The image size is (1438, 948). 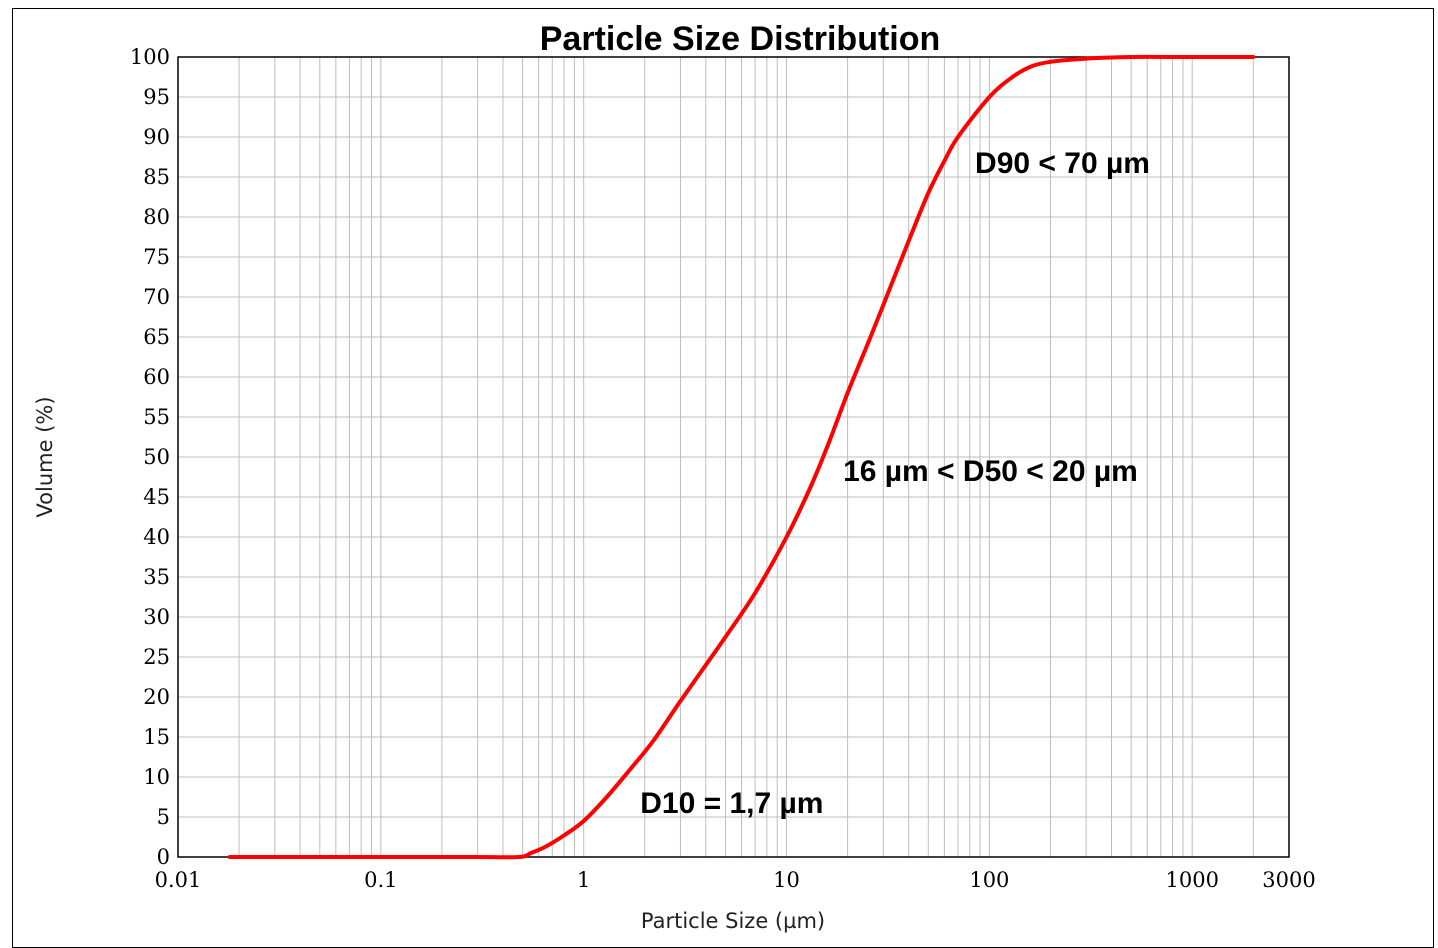 What do you see at coordinates (156, 577) in the screenshot?
I see `y-tick-label: 35` at bounding box center [156, 577].